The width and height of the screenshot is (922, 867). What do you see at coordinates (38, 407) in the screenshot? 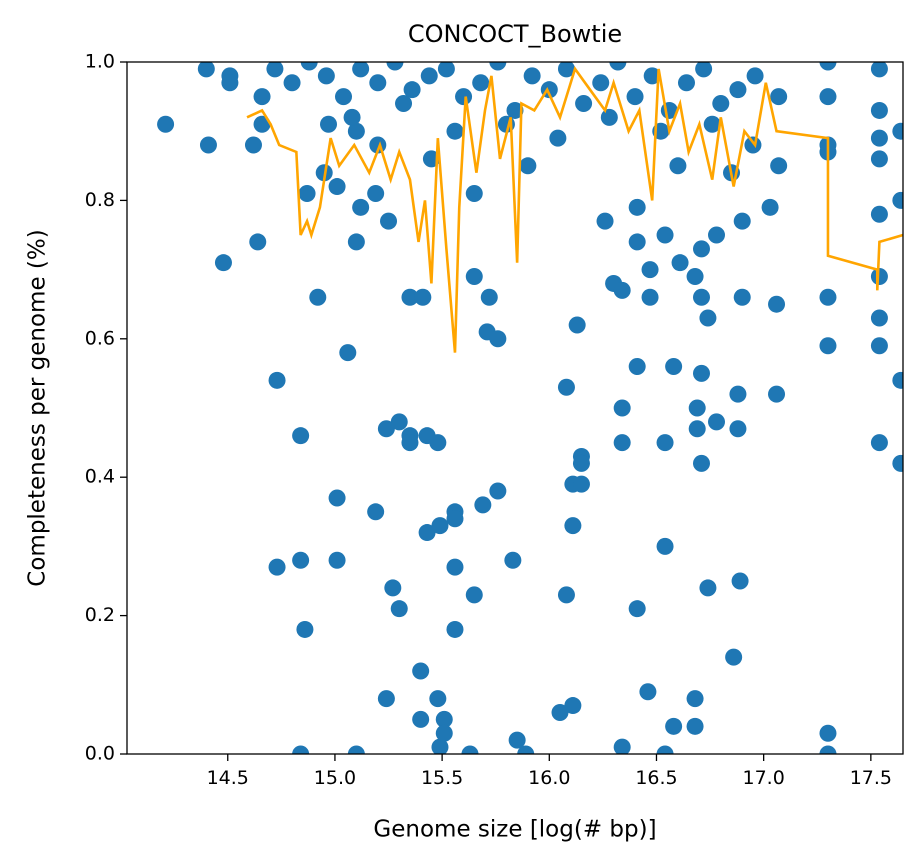
I see `y-axis-label: Completeness per genome (%)` at bounding box center [38, 407].